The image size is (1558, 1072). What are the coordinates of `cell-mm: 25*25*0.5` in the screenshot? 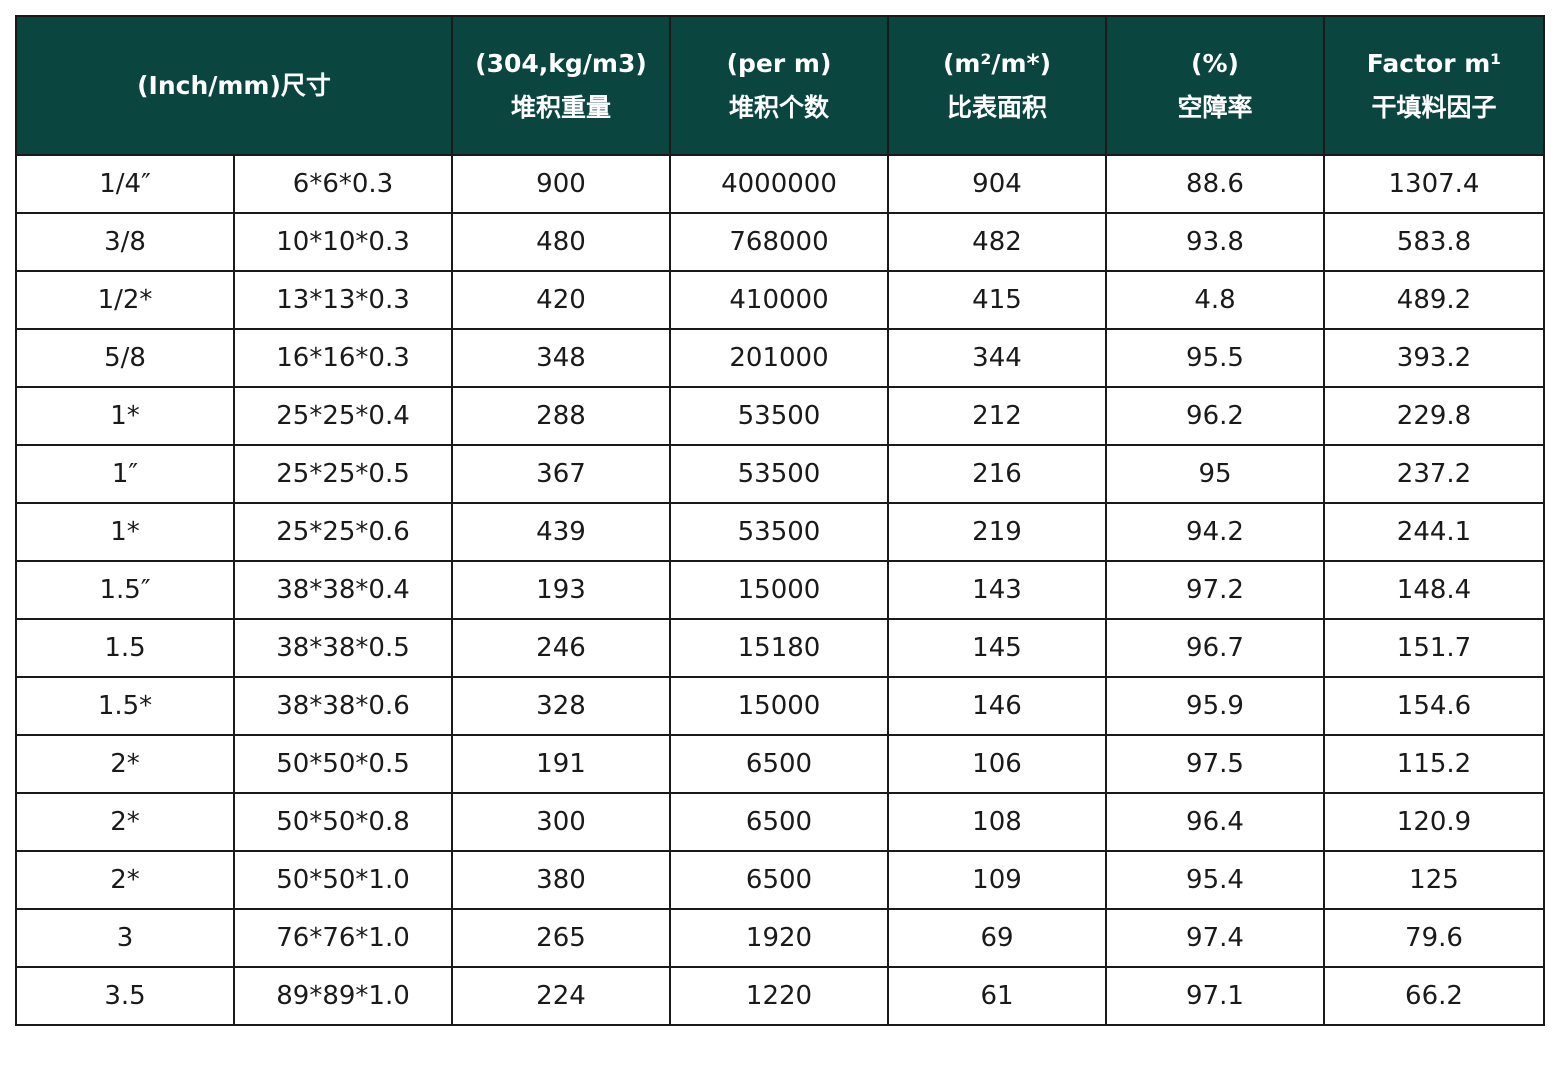 It's located at (343, 474).